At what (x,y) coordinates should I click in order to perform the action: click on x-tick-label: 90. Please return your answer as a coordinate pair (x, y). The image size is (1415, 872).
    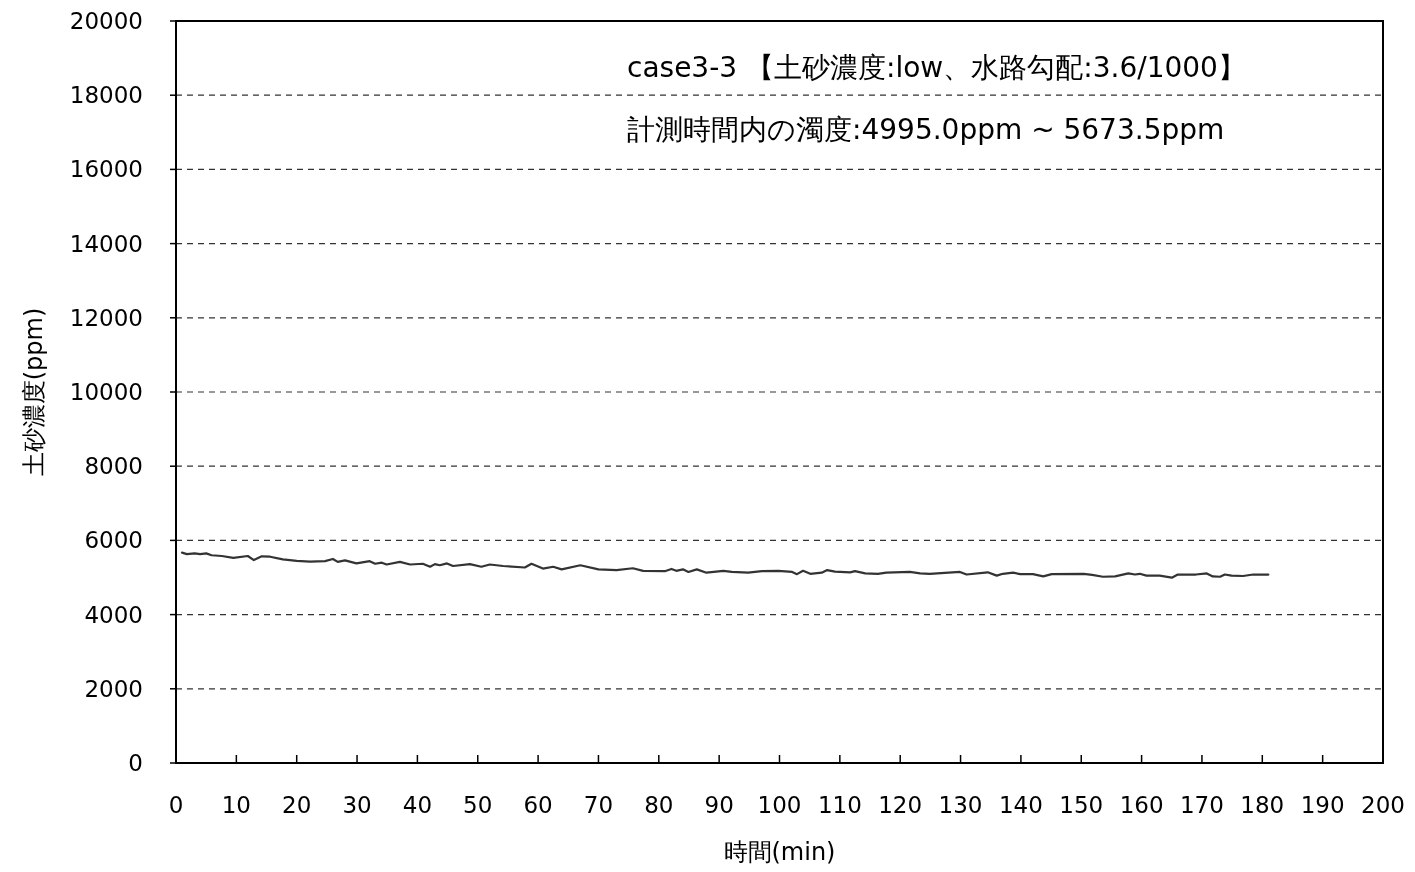
    Looking at the image, I should click on (719, 805).